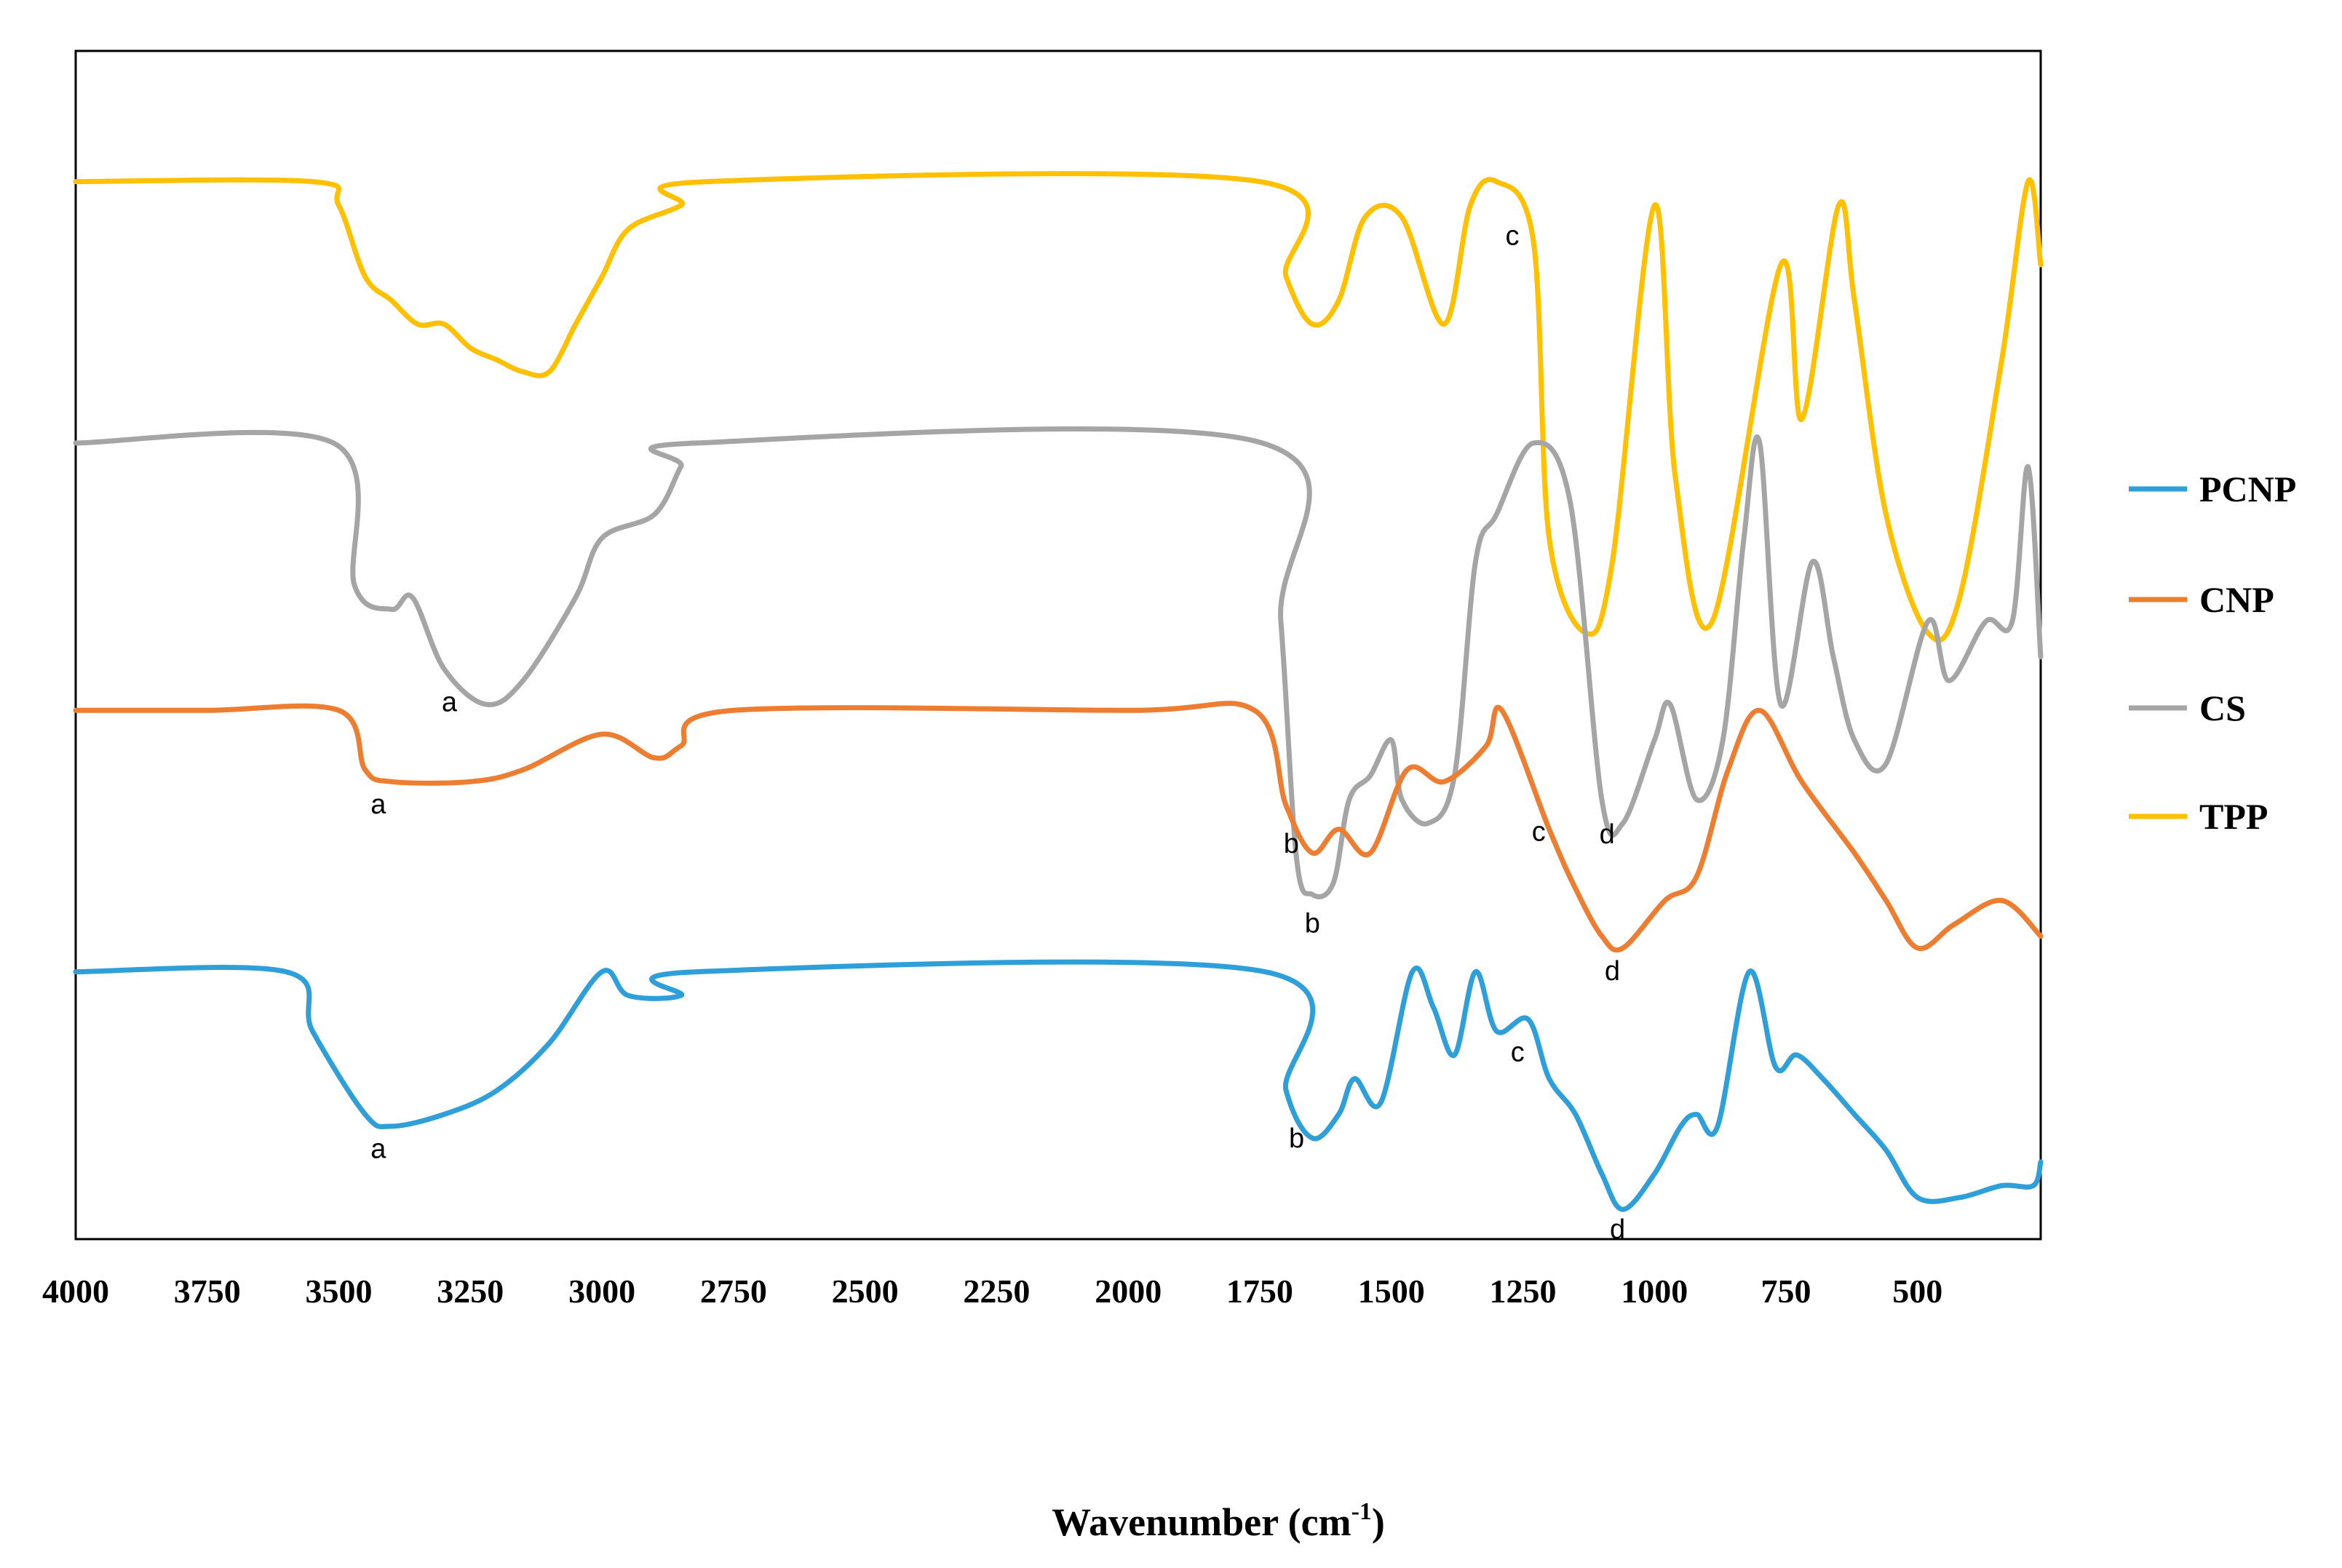 The width and height of the screenshot is (2342, 1568). I want to click on peak-annotation-pcnp-a: a, so click(378, 1149).